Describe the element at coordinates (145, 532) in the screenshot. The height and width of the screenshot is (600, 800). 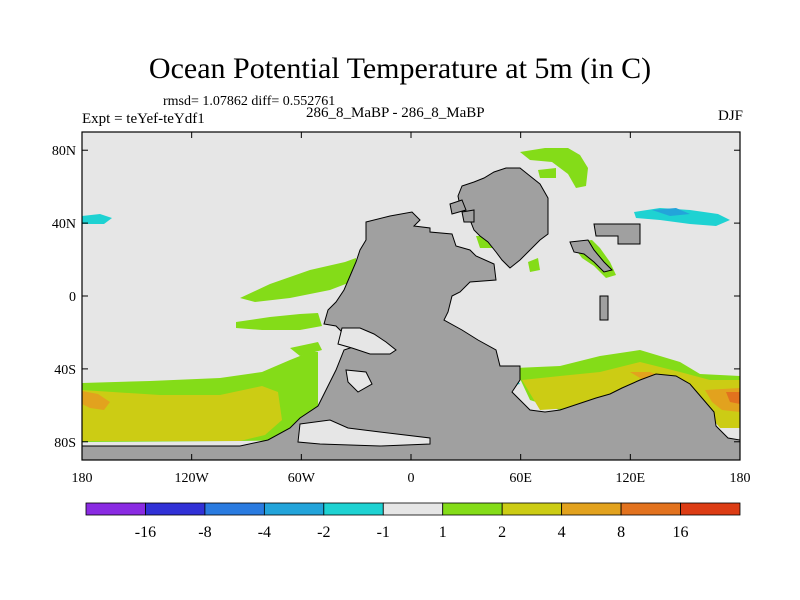
I see `colorbar-label: -16` at that location.